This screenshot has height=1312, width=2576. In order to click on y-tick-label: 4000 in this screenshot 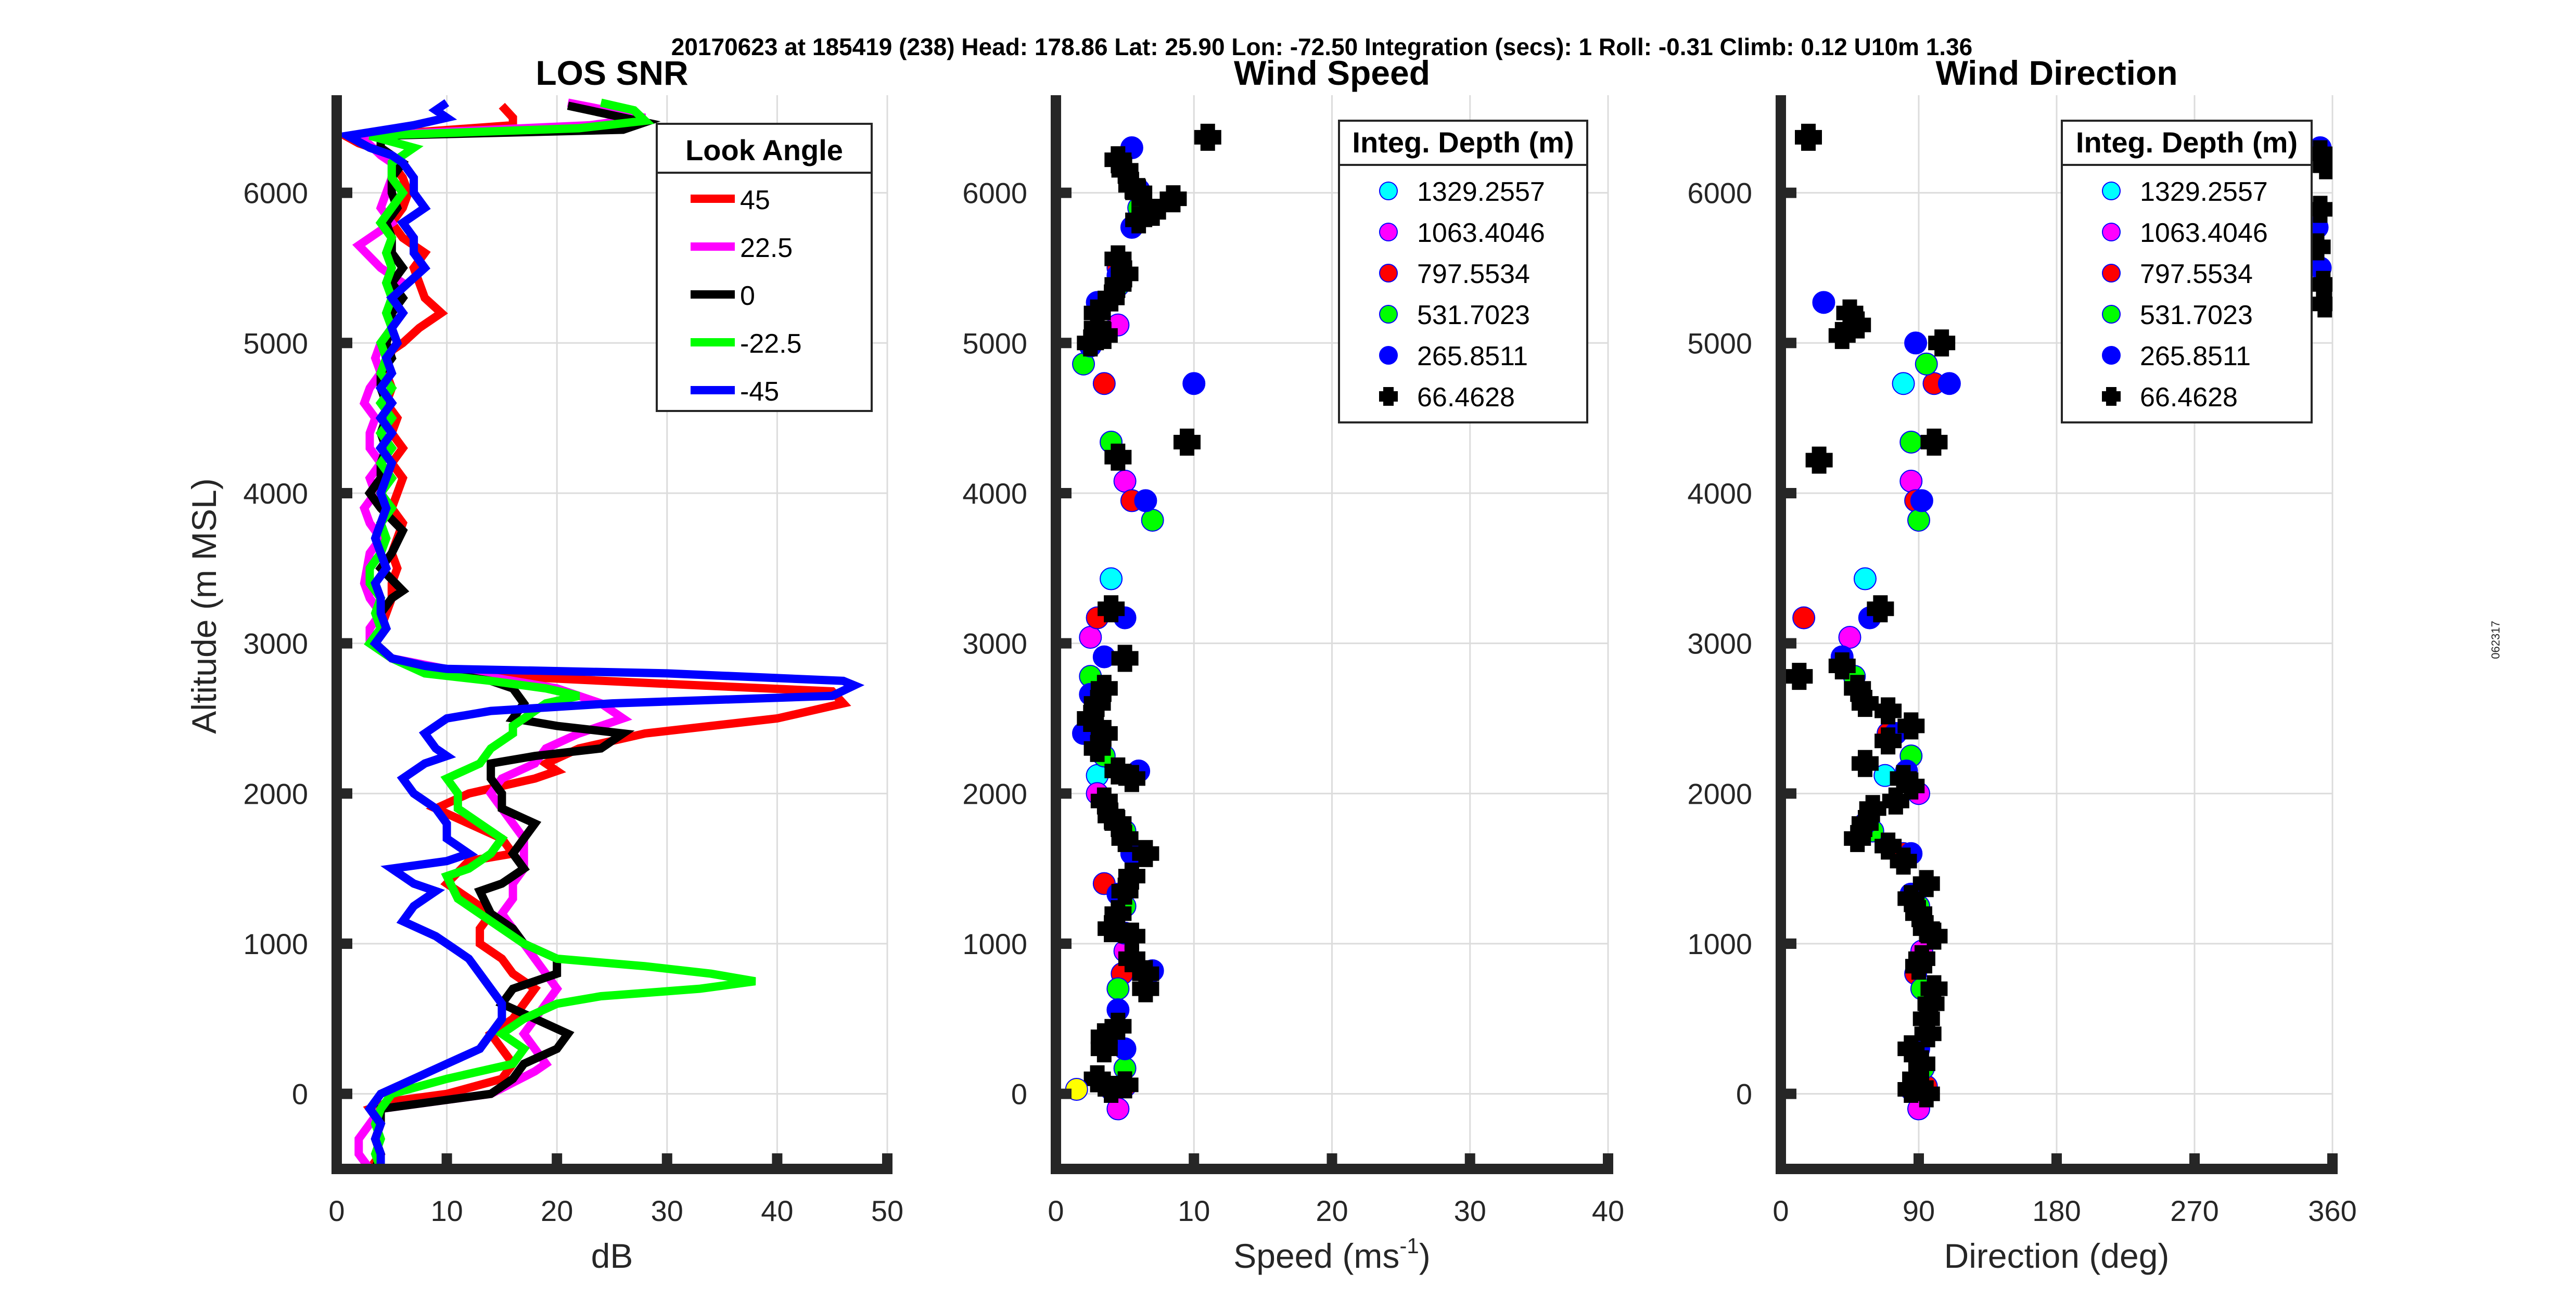, I will do `click(994, 494)`.